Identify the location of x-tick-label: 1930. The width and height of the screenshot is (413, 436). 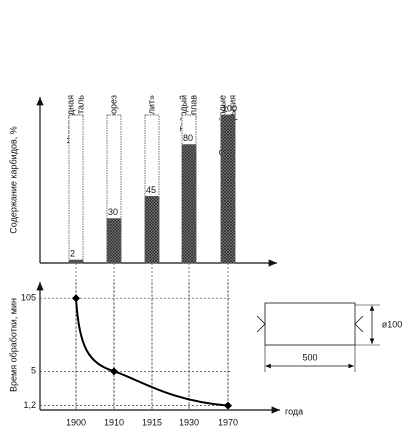
(189, 422).